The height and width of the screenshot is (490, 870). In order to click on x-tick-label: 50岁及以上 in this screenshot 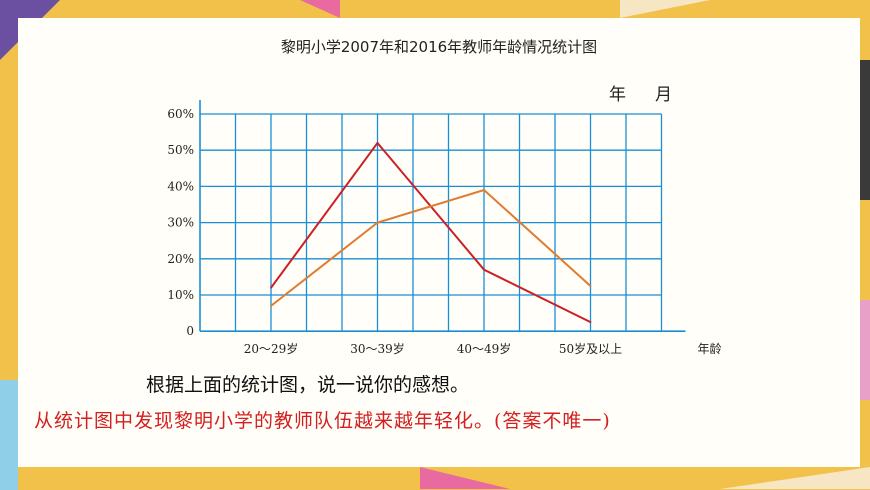, I will do `click(590, 348)`.